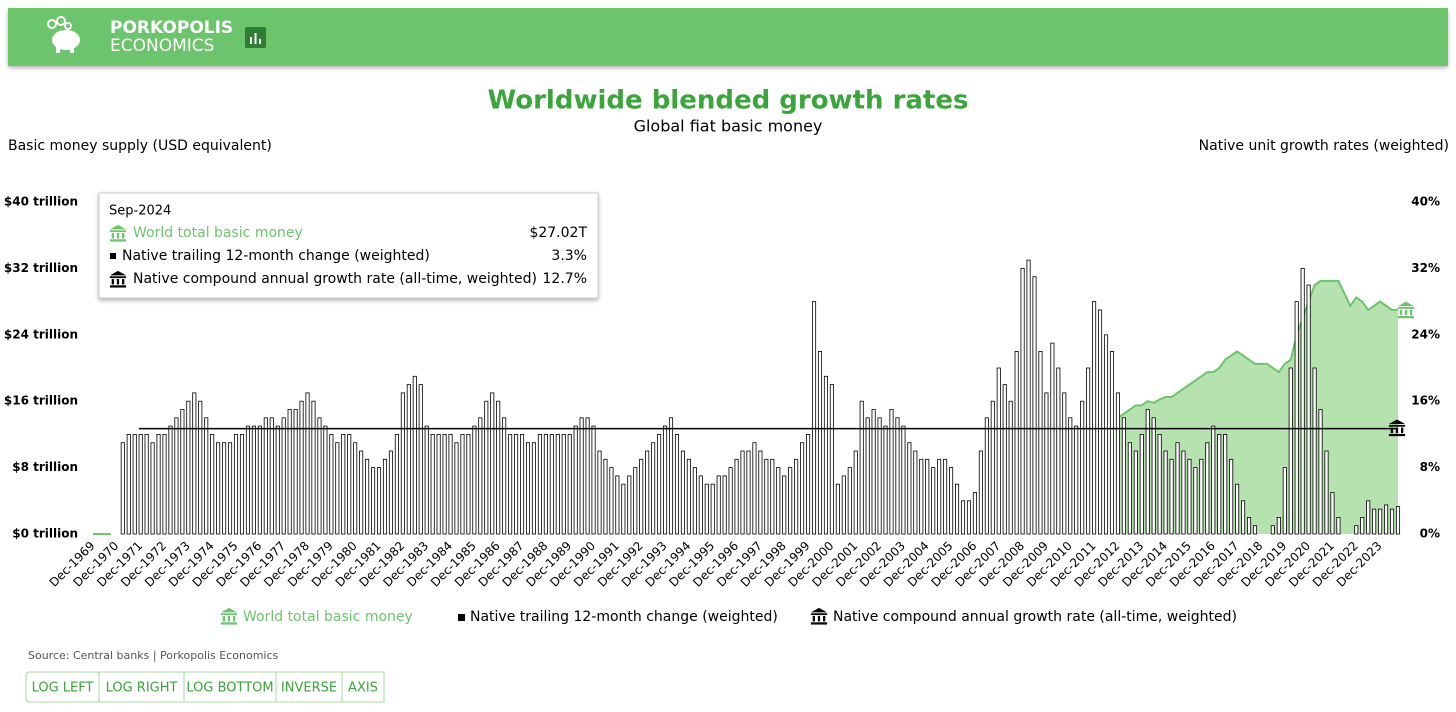  Describe the element at coordinates (565, 279) in the screenshot. I see `tooltip-value: 12.7%` at that location.